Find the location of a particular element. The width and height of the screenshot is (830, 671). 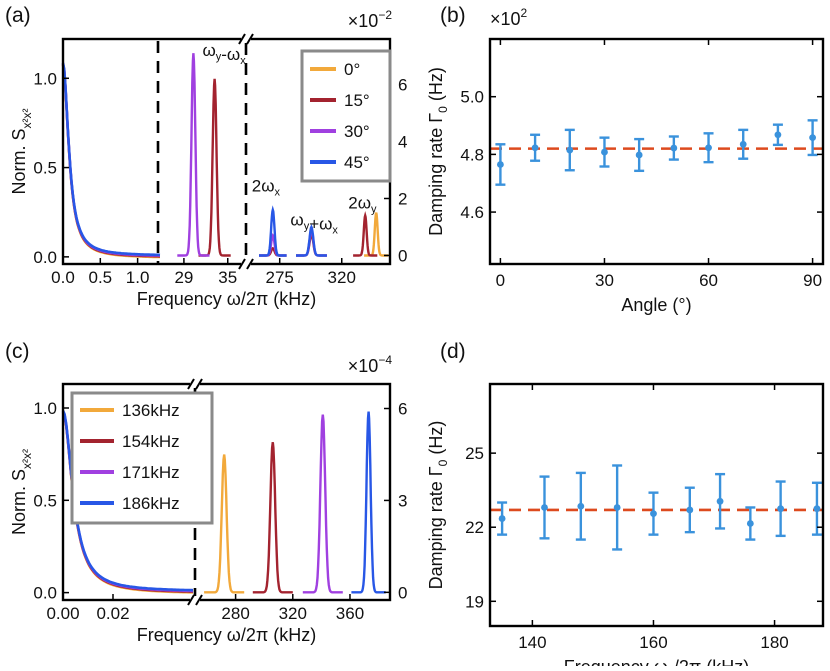

peak-annotation: 2ωy is located at coordinates (362, 204).